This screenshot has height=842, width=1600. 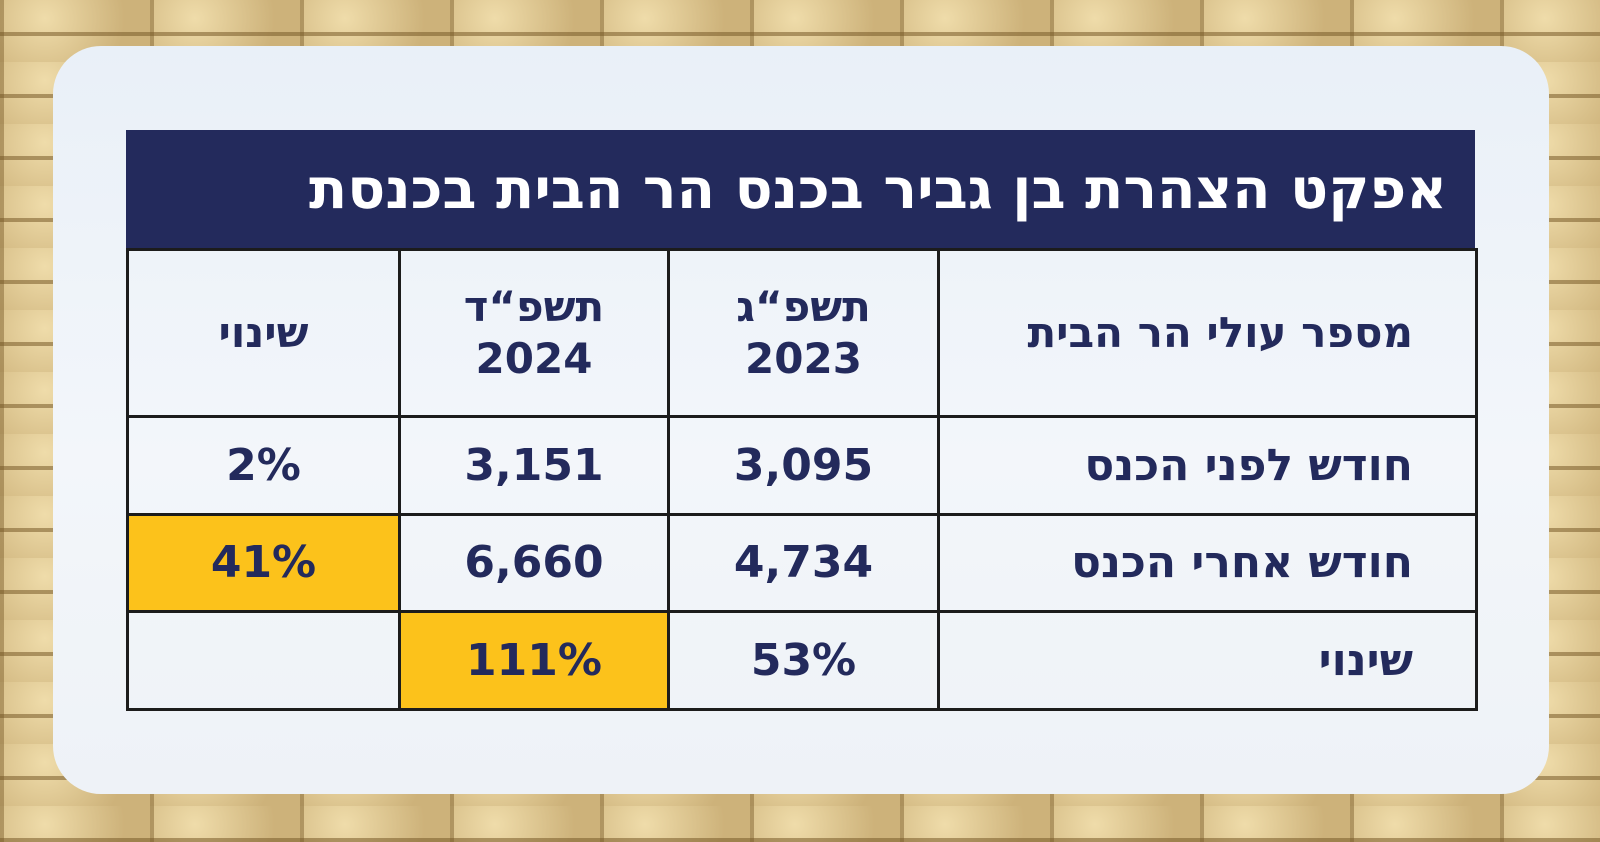 I want to click on column-header: מספר עולי הר הבית, so click(x=1207, y=333).